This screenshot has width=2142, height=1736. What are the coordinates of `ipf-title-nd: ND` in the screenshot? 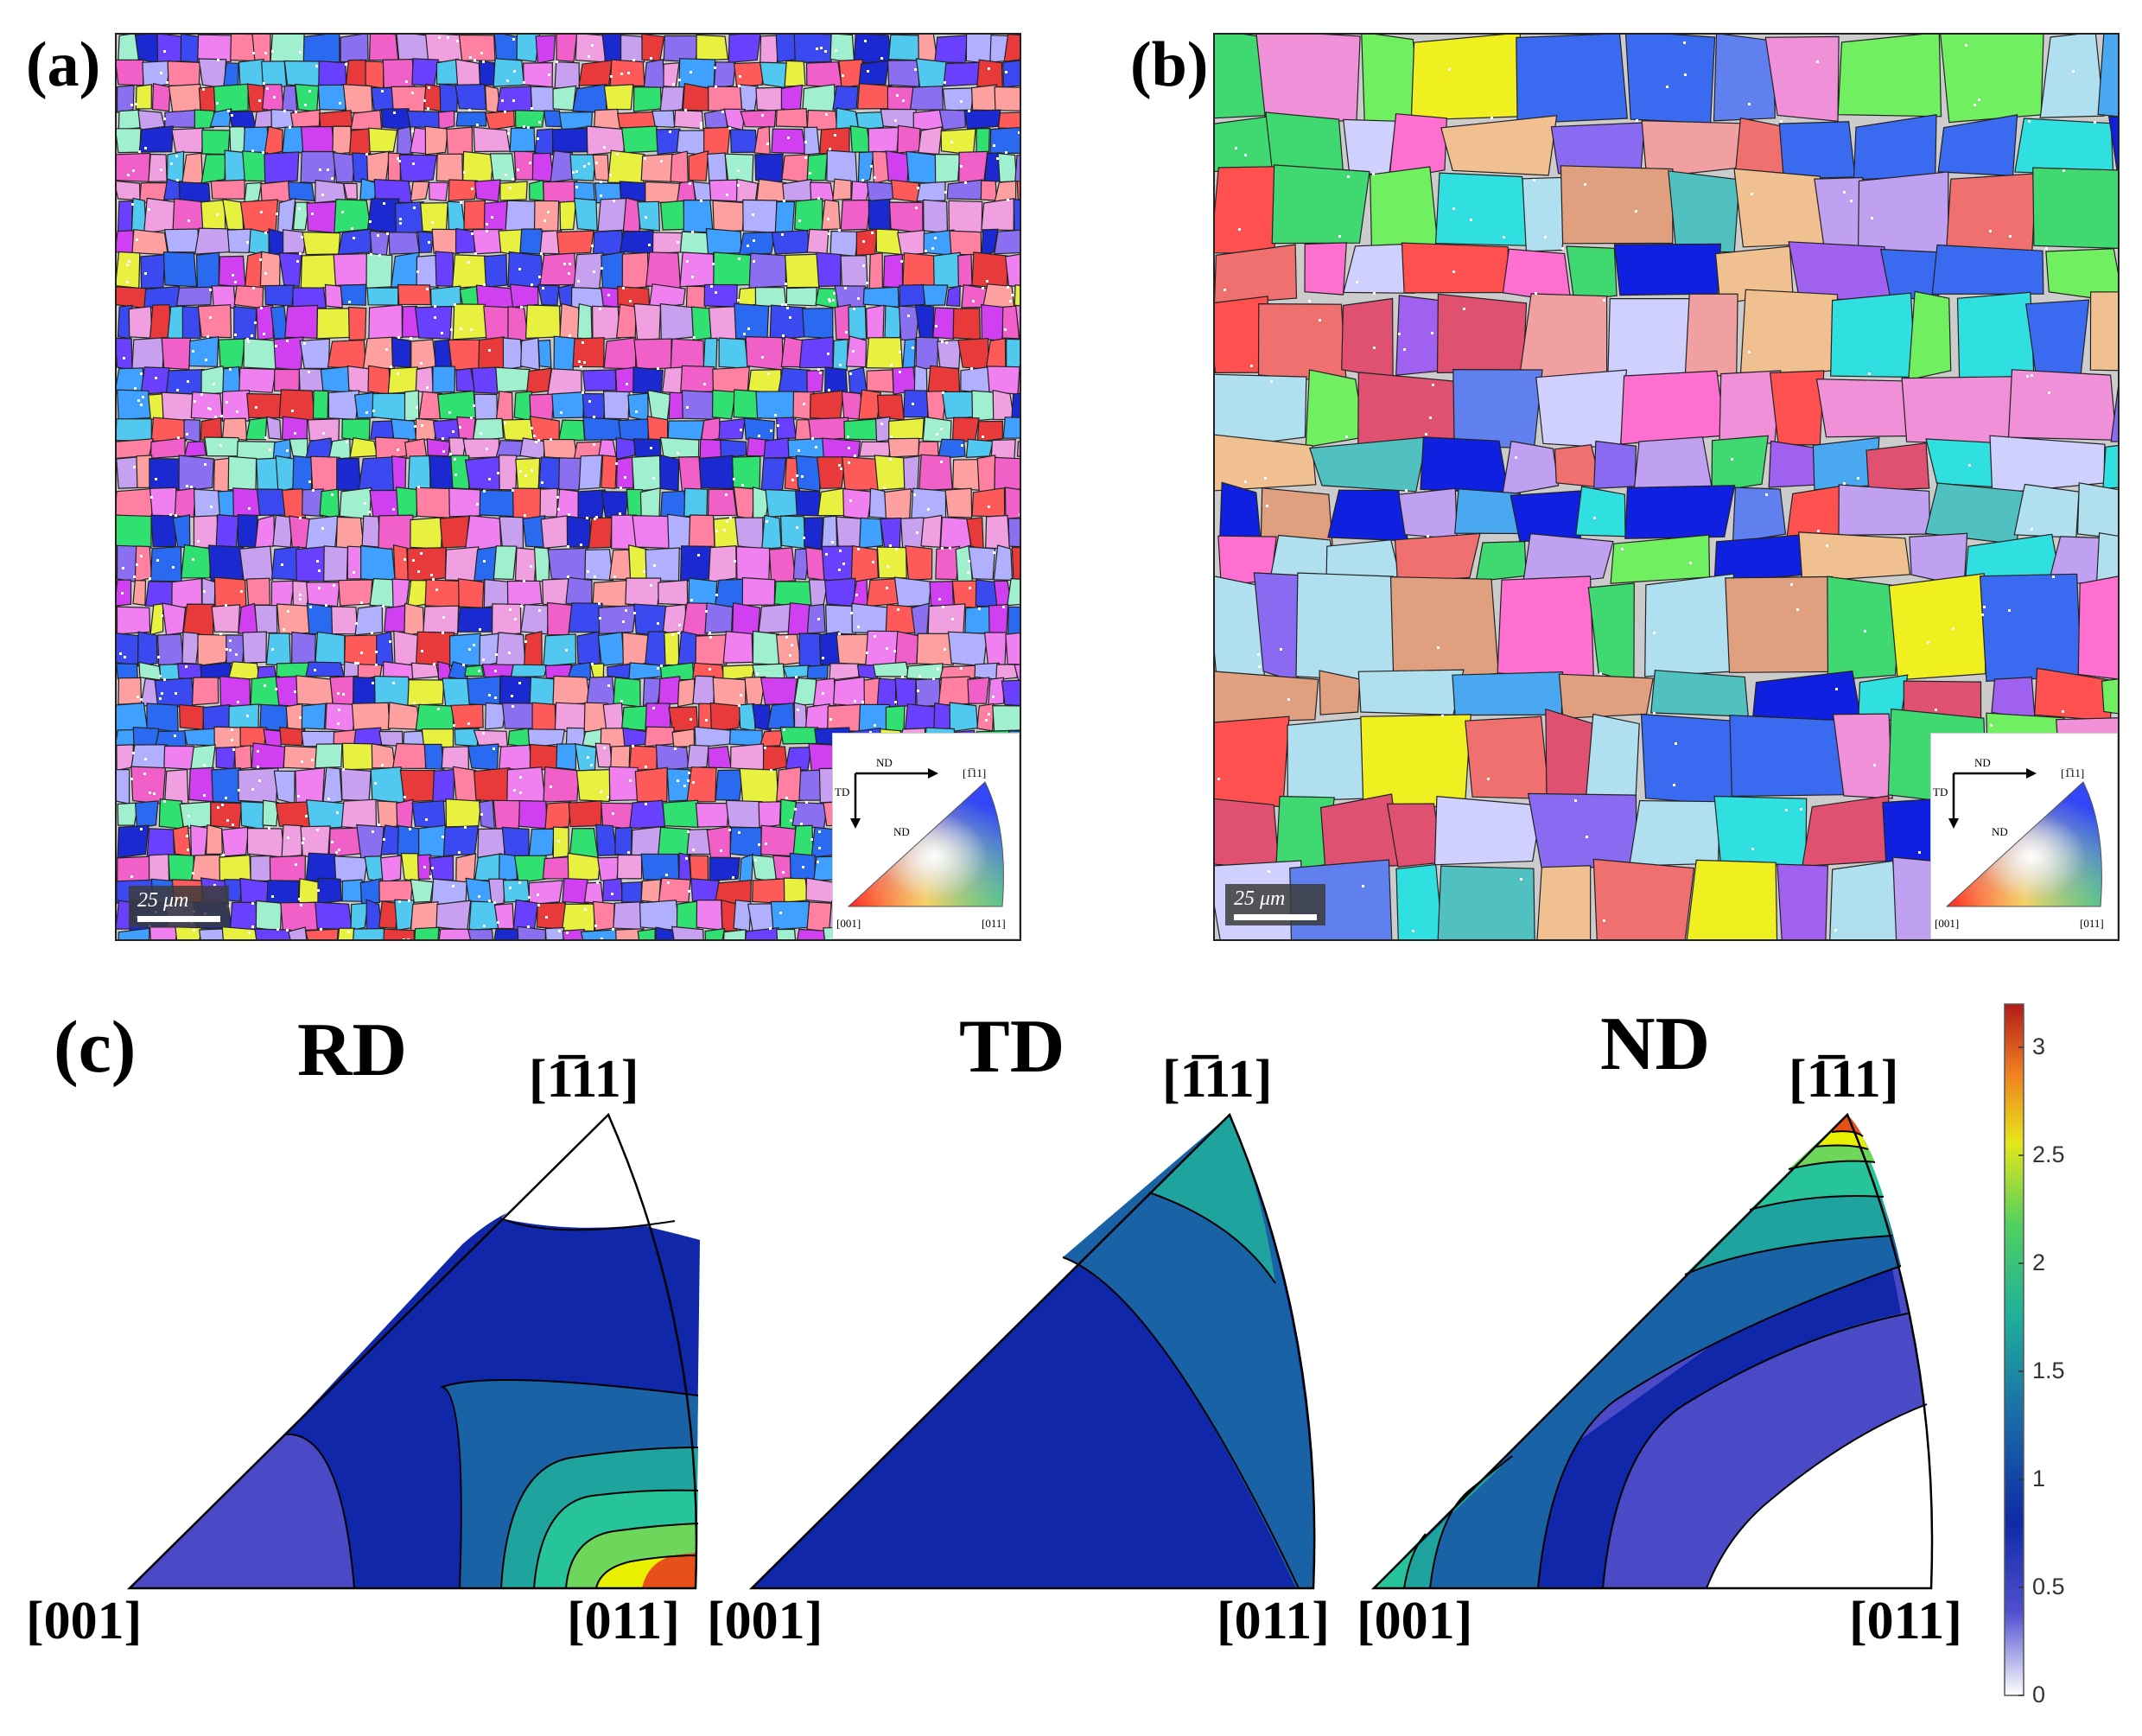 It's located at (1656, 1044).